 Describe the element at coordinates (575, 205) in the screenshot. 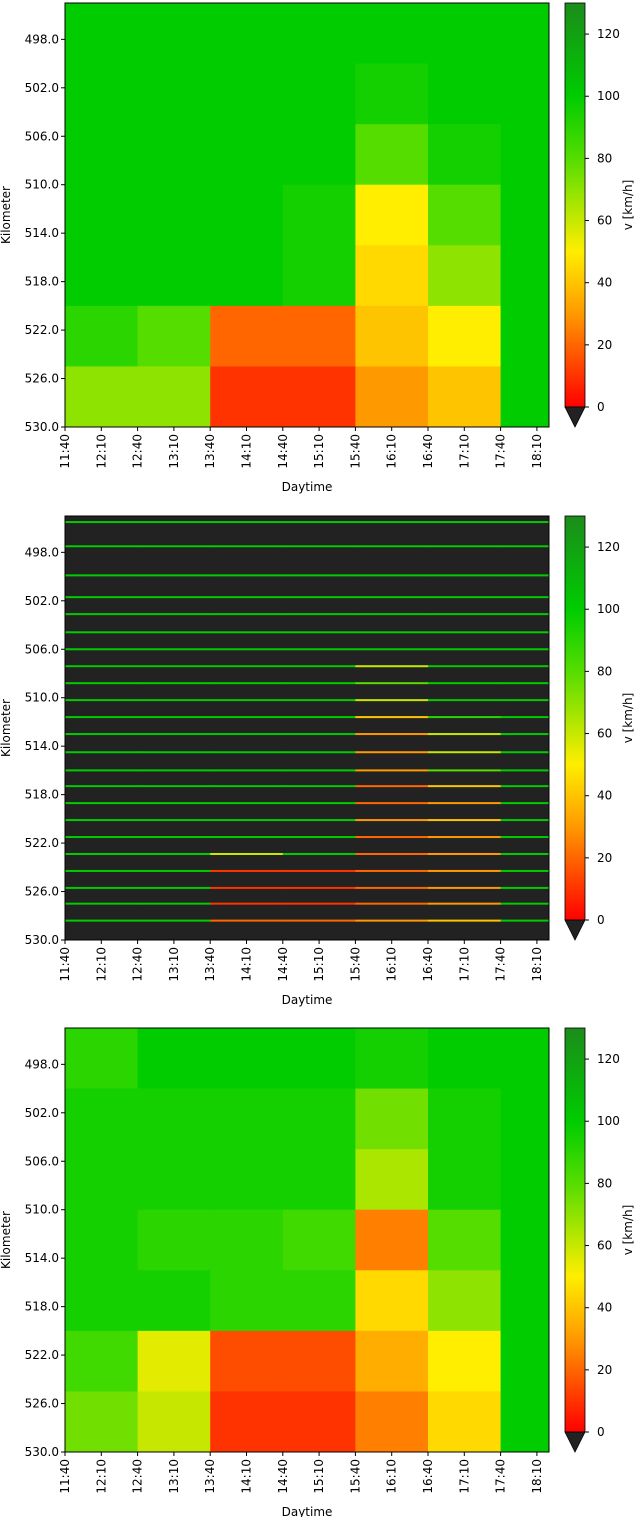

I see `colorbar` at that location.